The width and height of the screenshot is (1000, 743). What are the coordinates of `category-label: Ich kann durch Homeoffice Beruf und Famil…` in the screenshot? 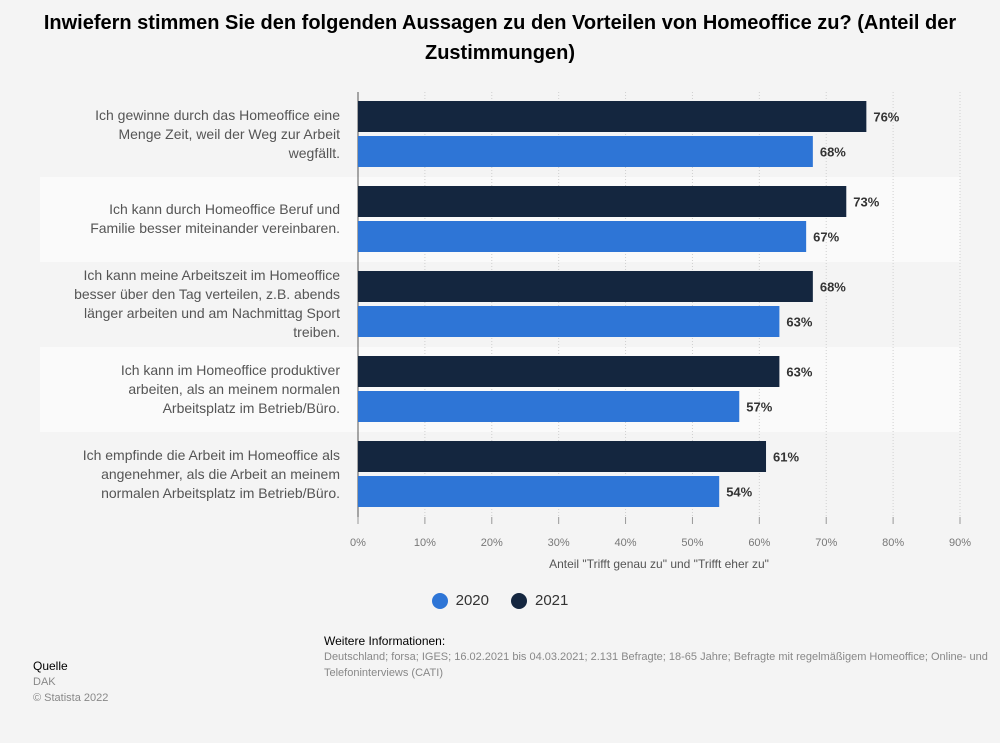 It's located at (215, 218).